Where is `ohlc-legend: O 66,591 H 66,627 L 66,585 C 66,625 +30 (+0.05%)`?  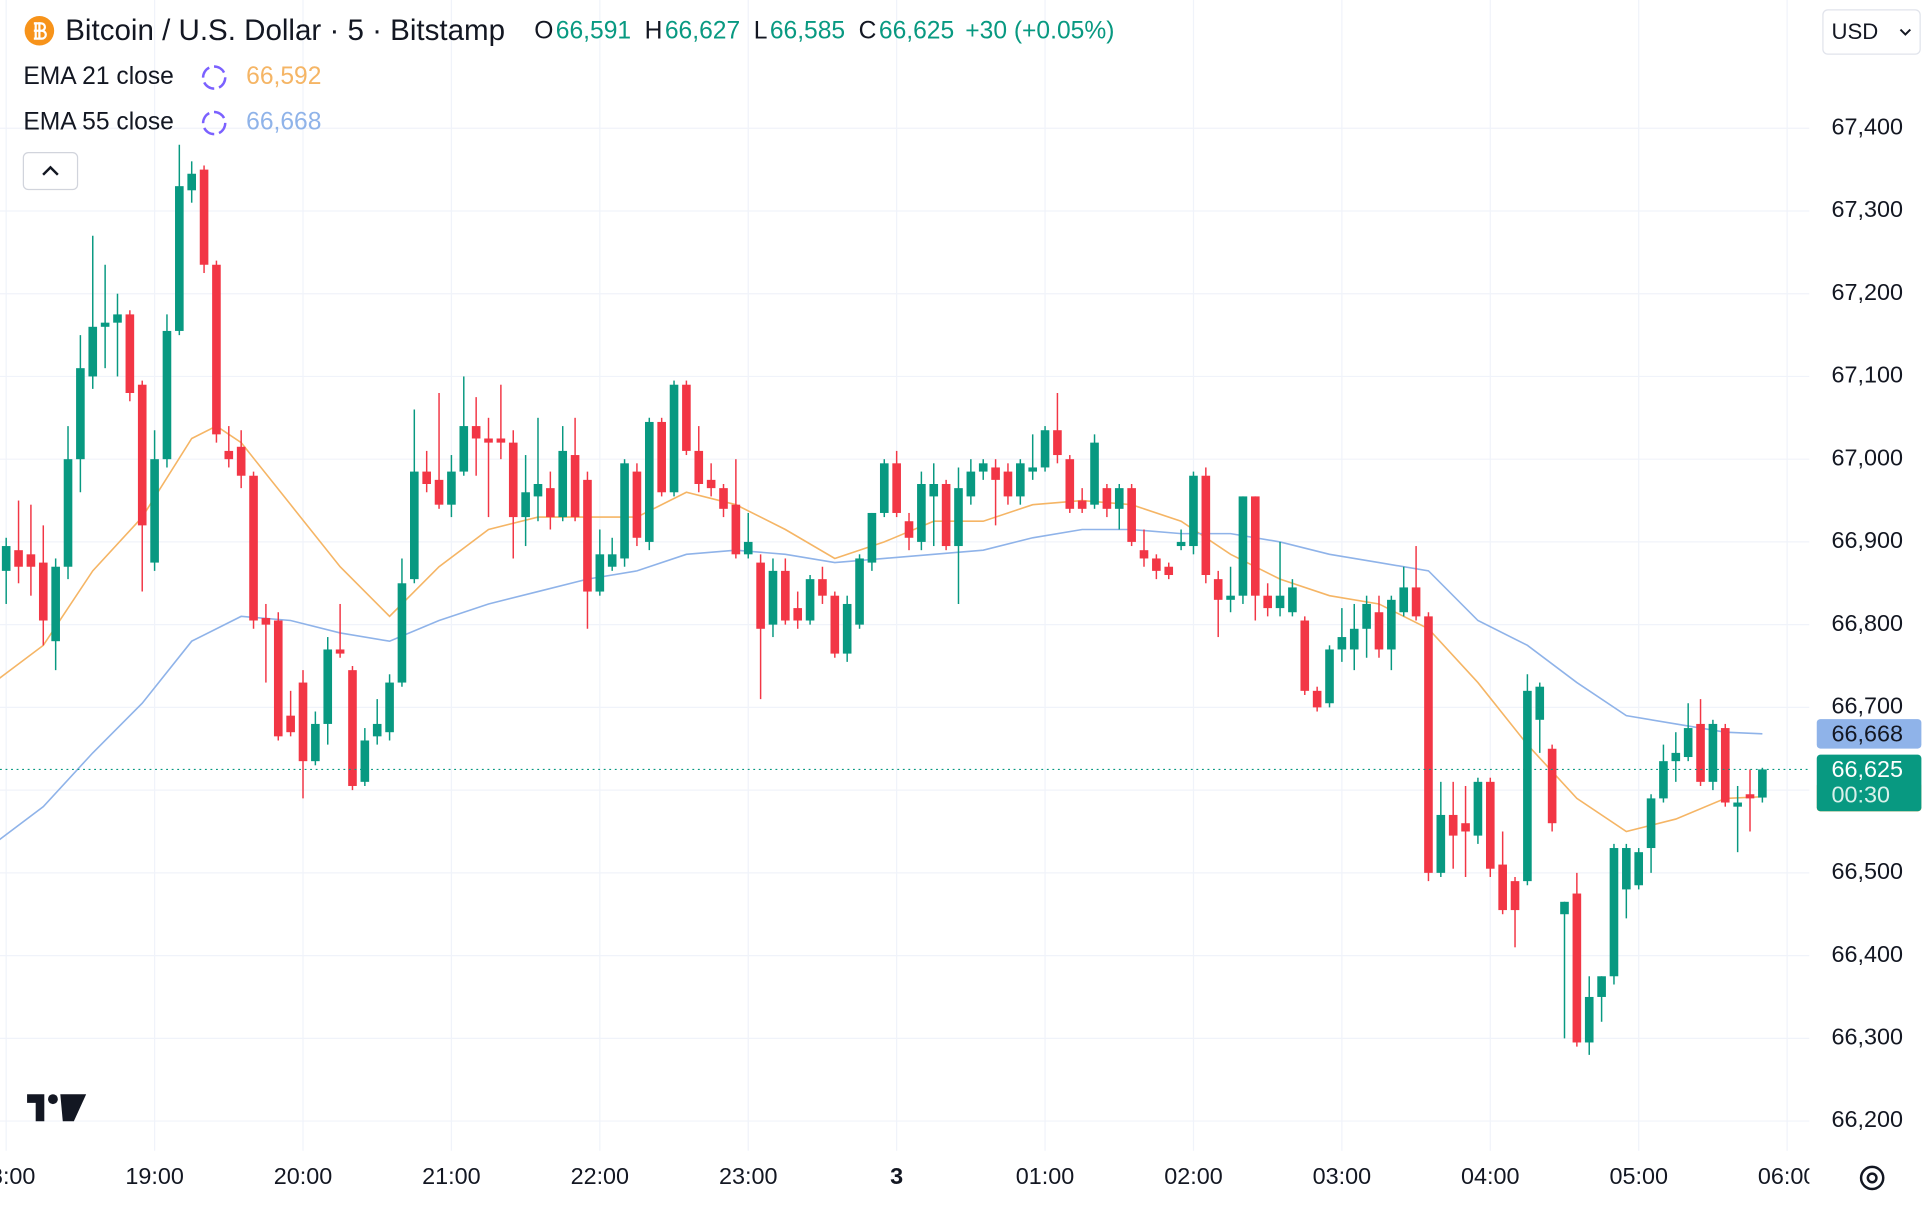
ohlc-legend: O 66,591 H 66,627 L 66,585 C 66,625 +30 (+0.05%) is located at coordinates (824, 31).